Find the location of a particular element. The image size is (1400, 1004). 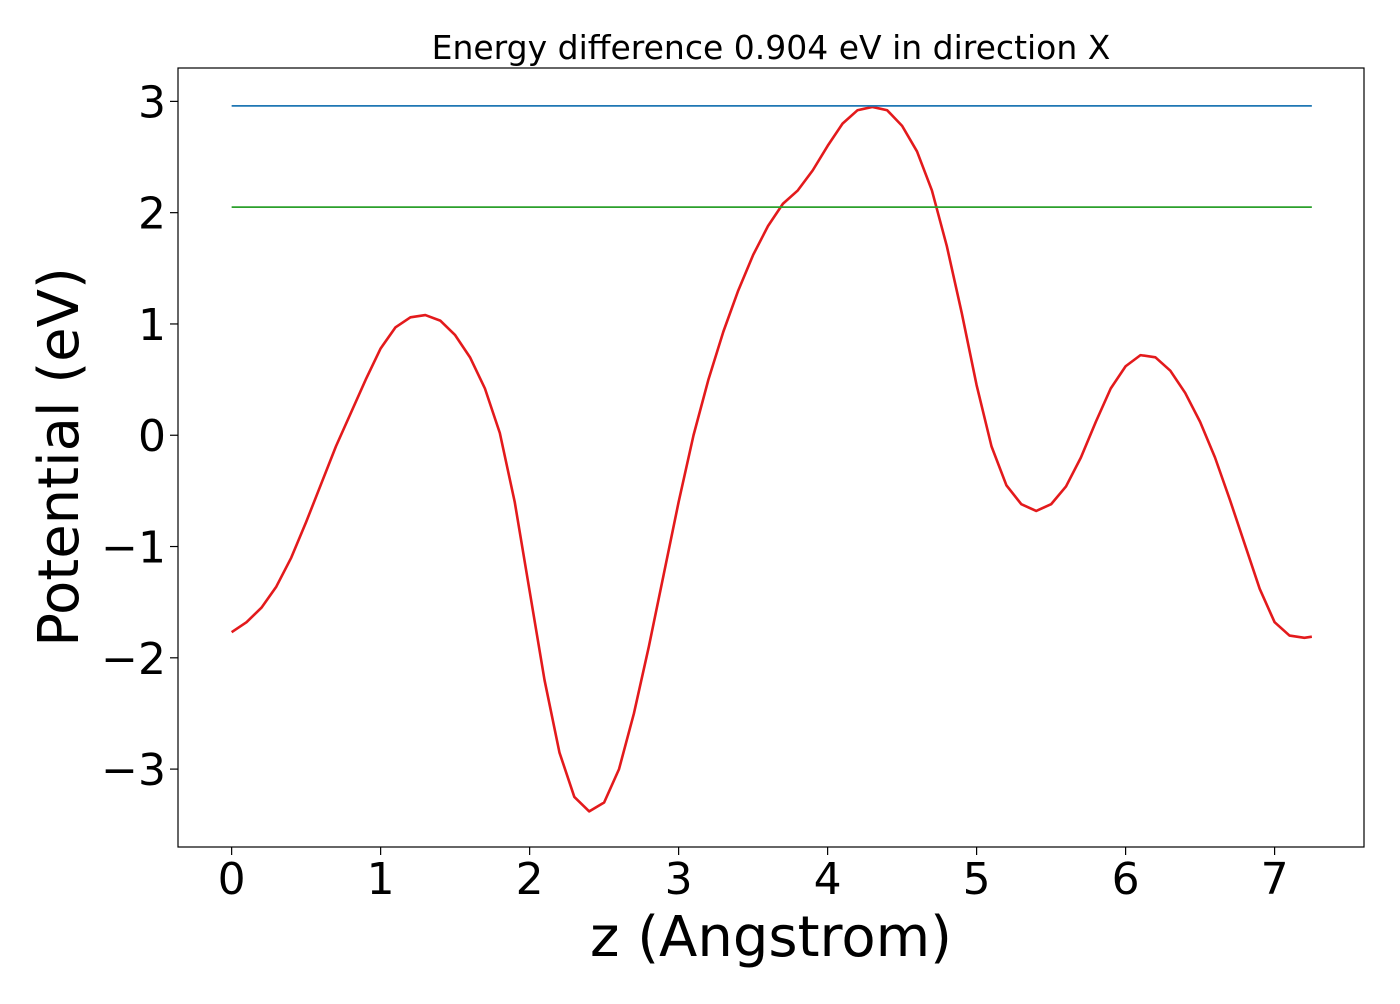

x-tick-label: 2 is located at coordinates (530, 879).